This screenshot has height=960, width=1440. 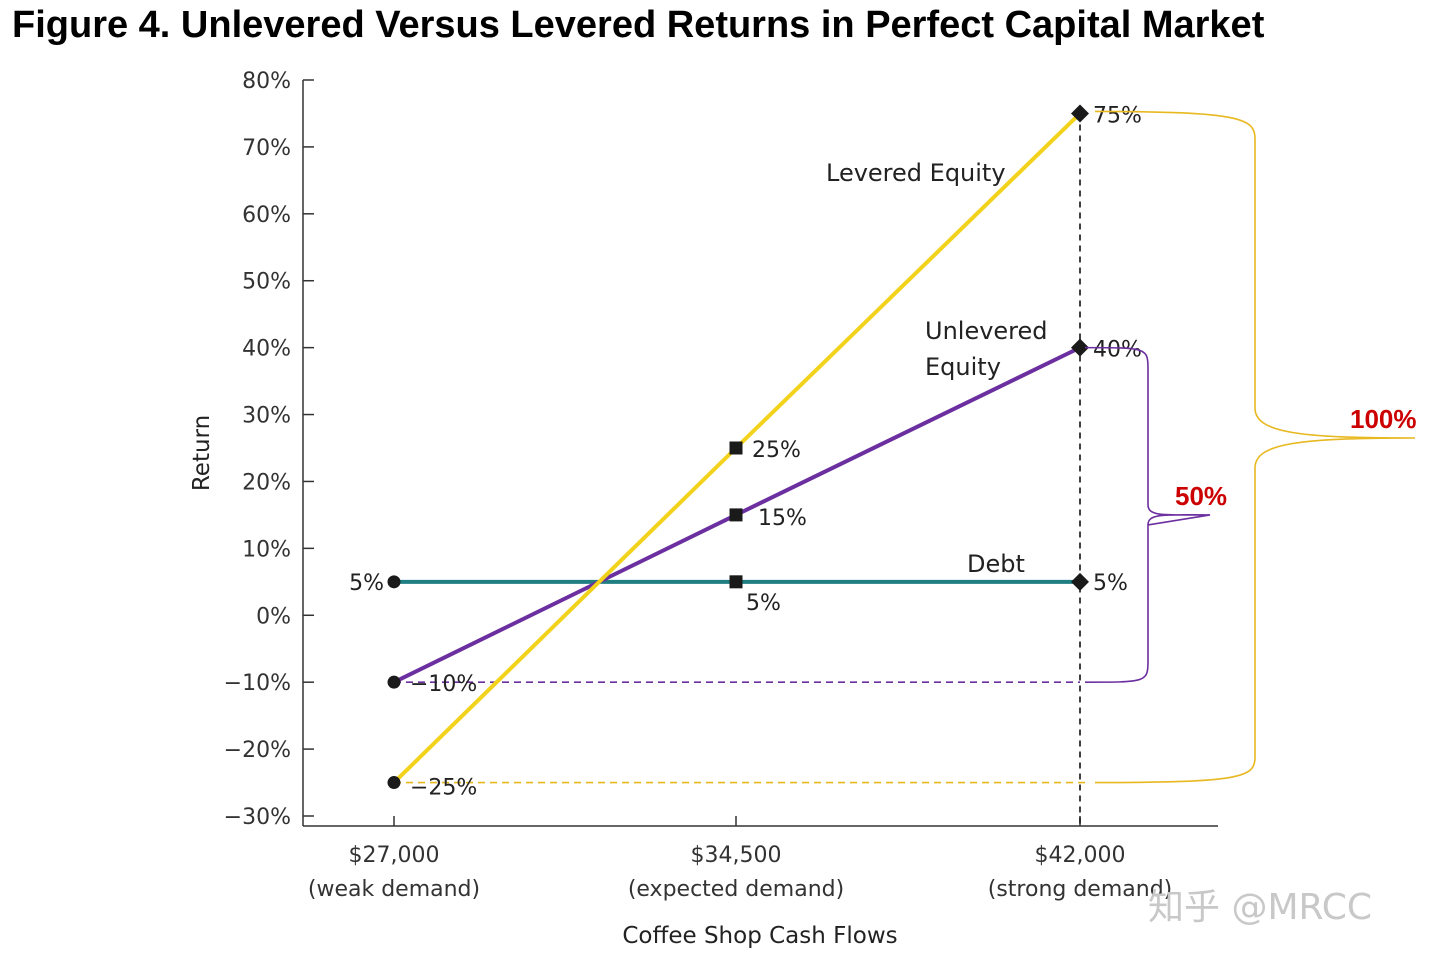 What do you see at coordinates (1147, 514) in the screenshot?
I see `unlevered-range-brace` at bounding box center [1147, 514].